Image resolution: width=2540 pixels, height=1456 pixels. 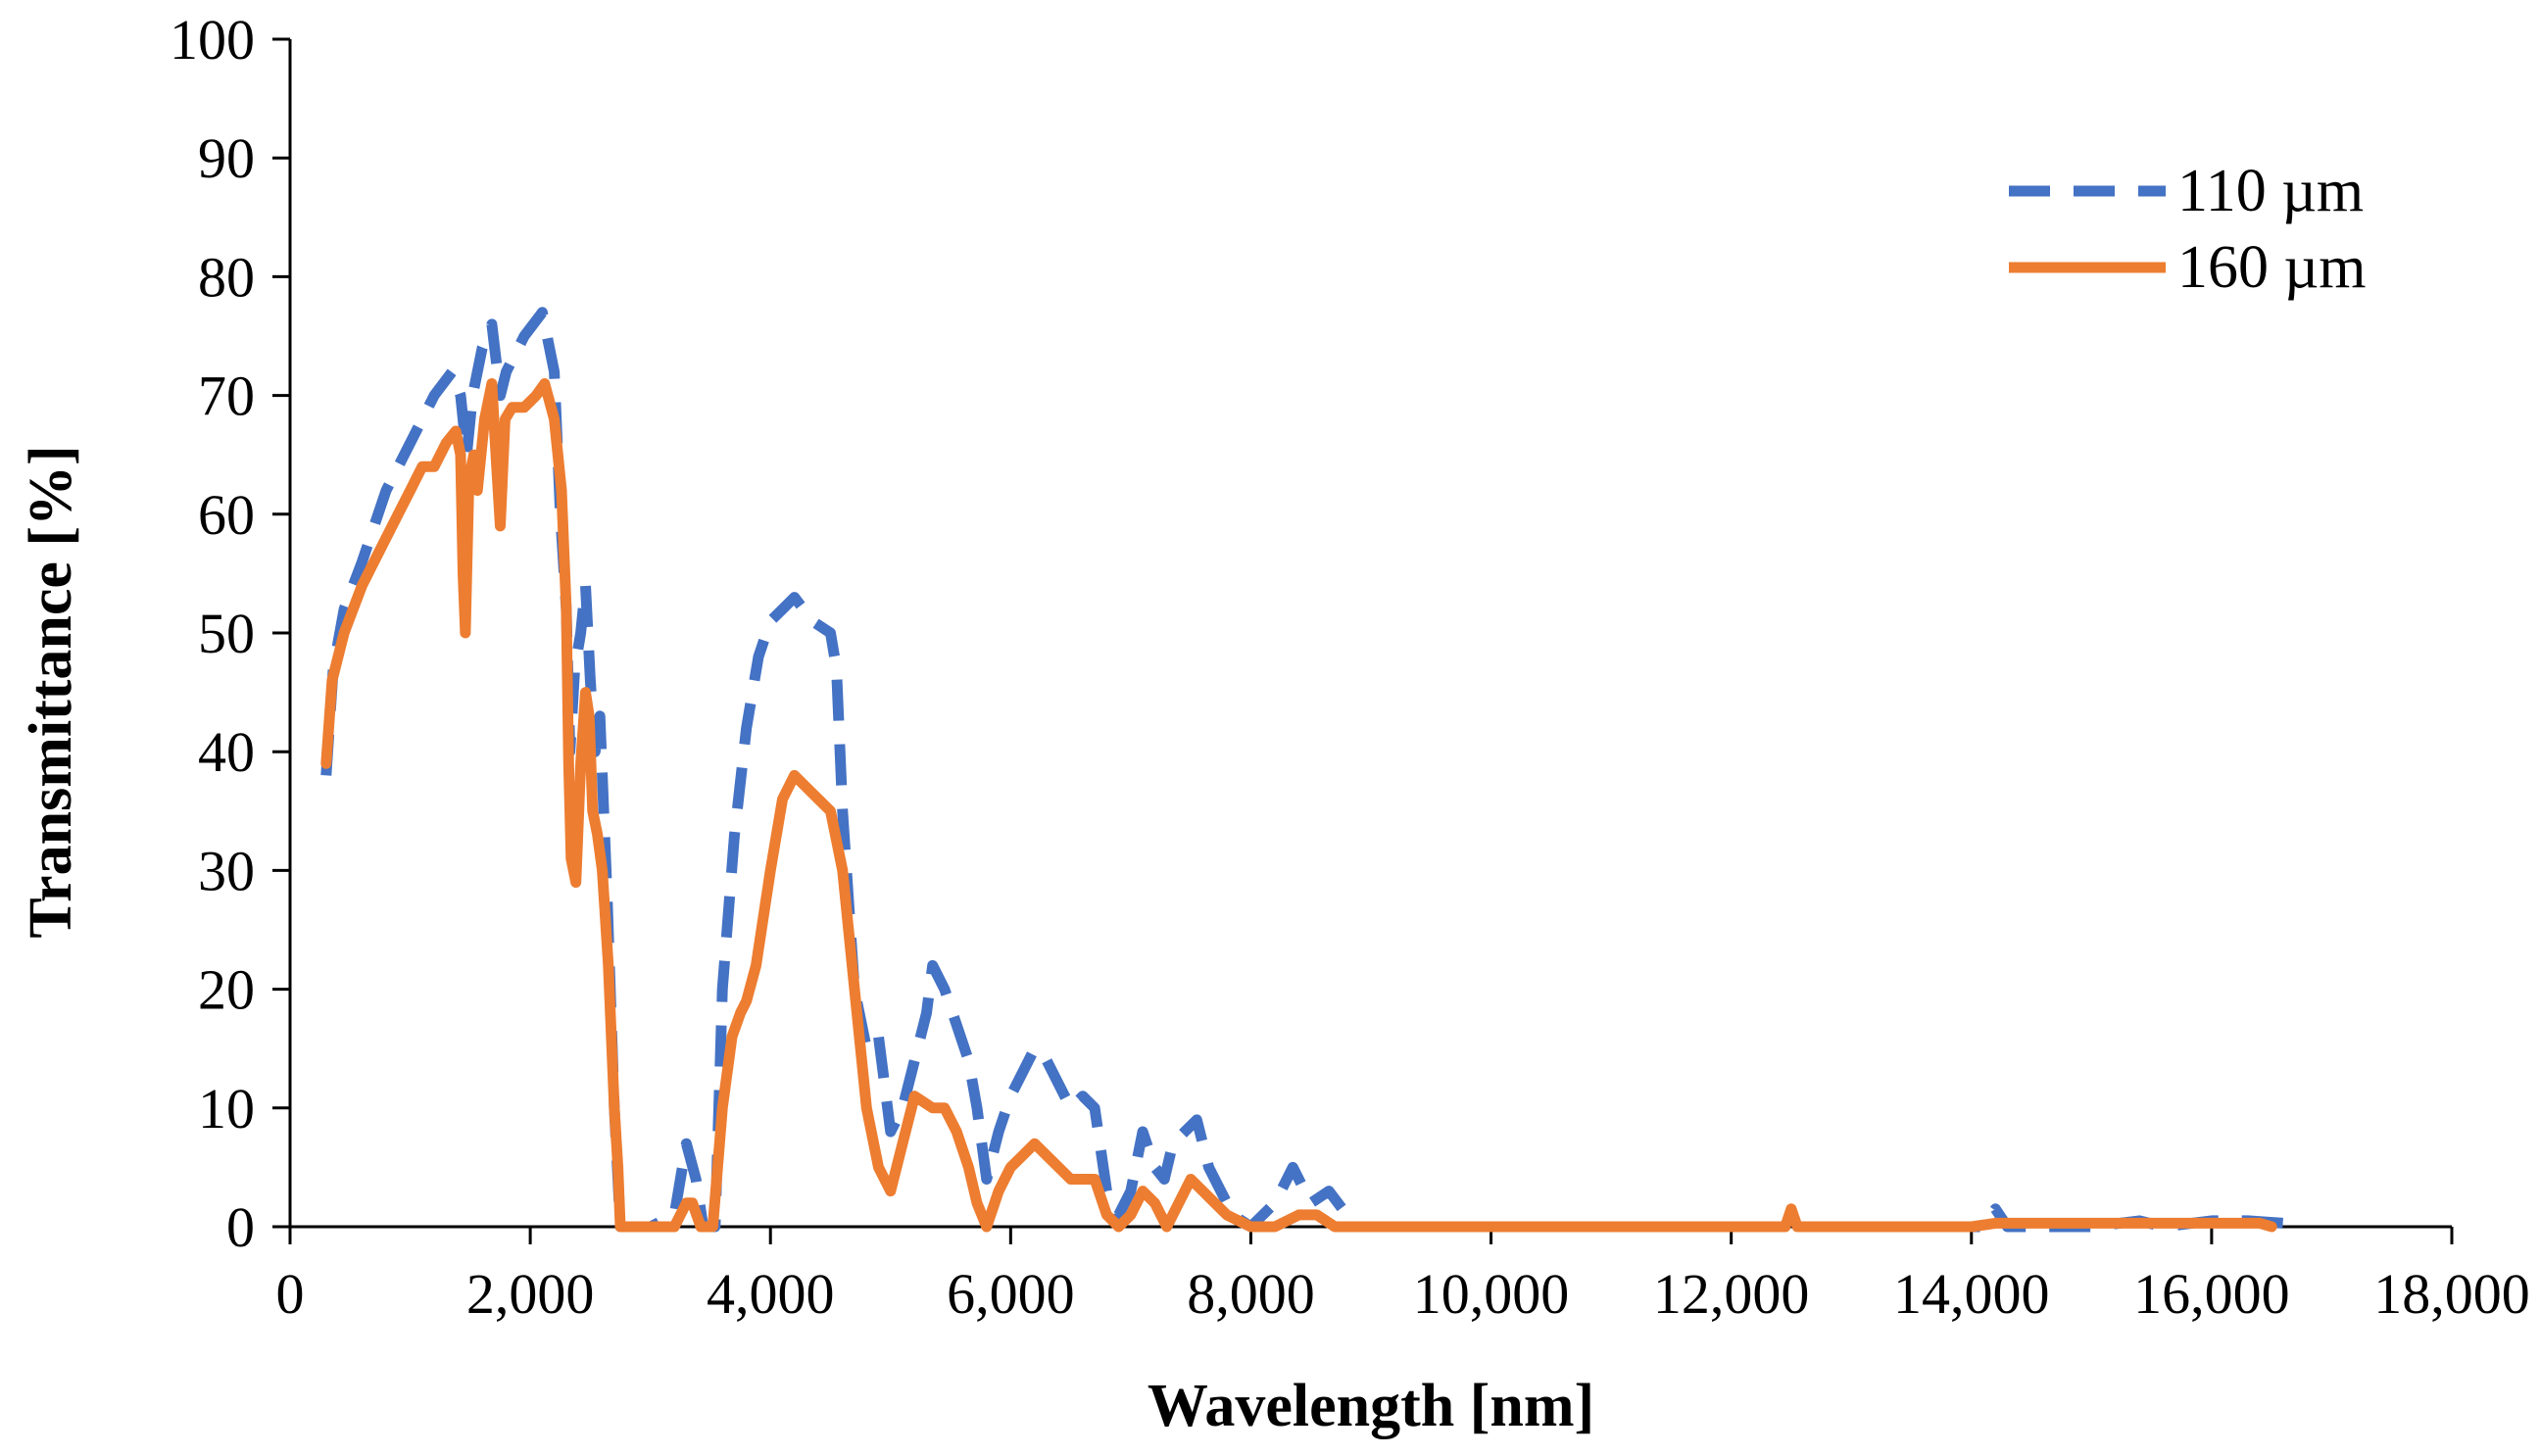 What do you see at coordinates (1972, 1294) in the screenshot?
I see `x-tick-label: 14,000` at bounding box center [1972, 1294].